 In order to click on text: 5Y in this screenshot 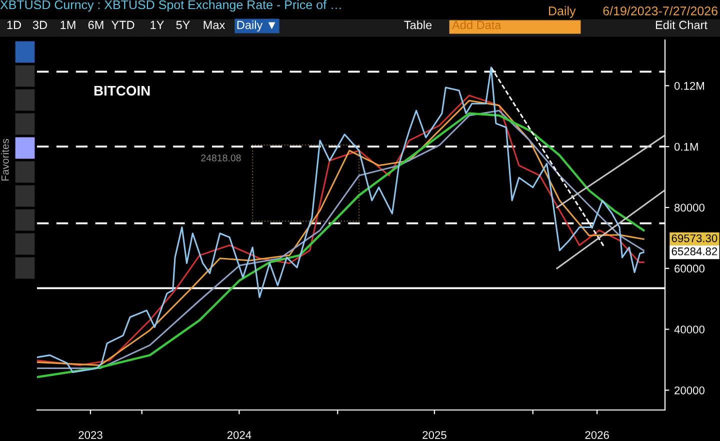, I will do `click(183, 25)`.